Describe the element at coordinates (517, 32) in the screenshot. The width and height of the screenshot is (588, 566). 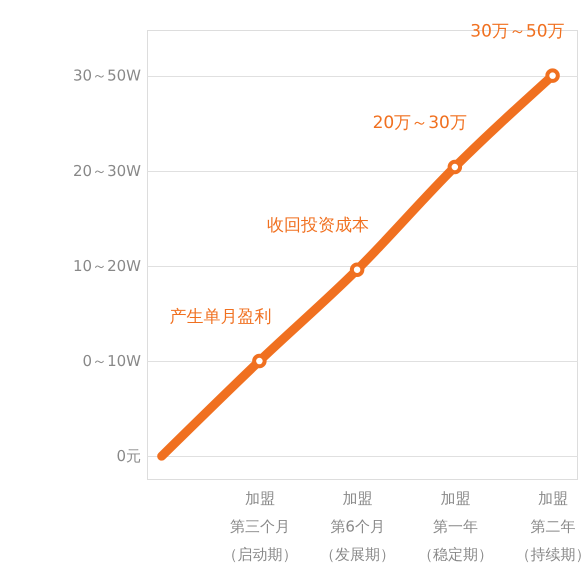
I see `annotation: 30万～50万` at that location.